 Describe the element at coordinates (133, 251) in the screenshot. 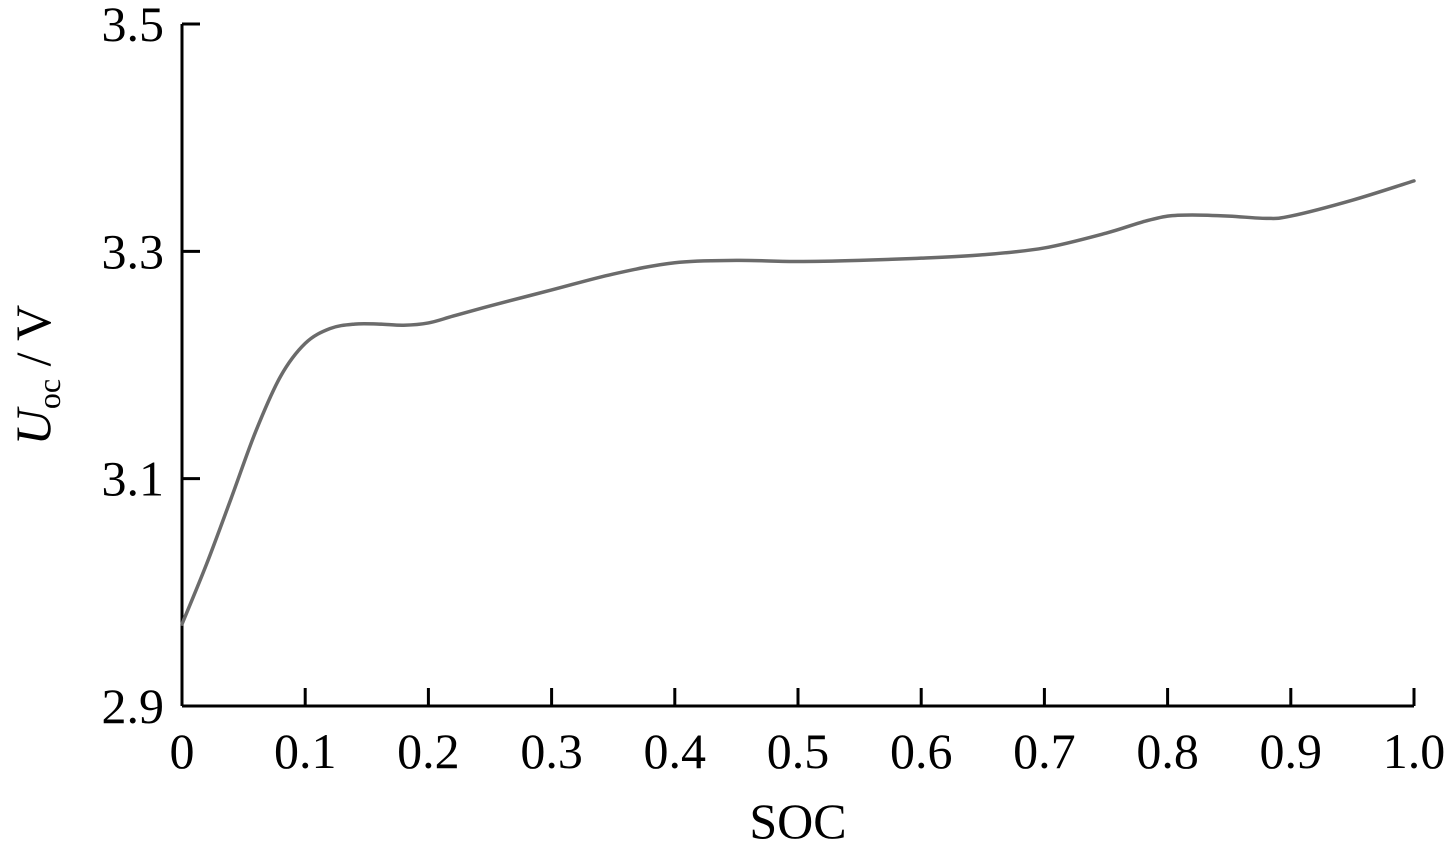

I see `y-tick-label: 3.3` at that location.